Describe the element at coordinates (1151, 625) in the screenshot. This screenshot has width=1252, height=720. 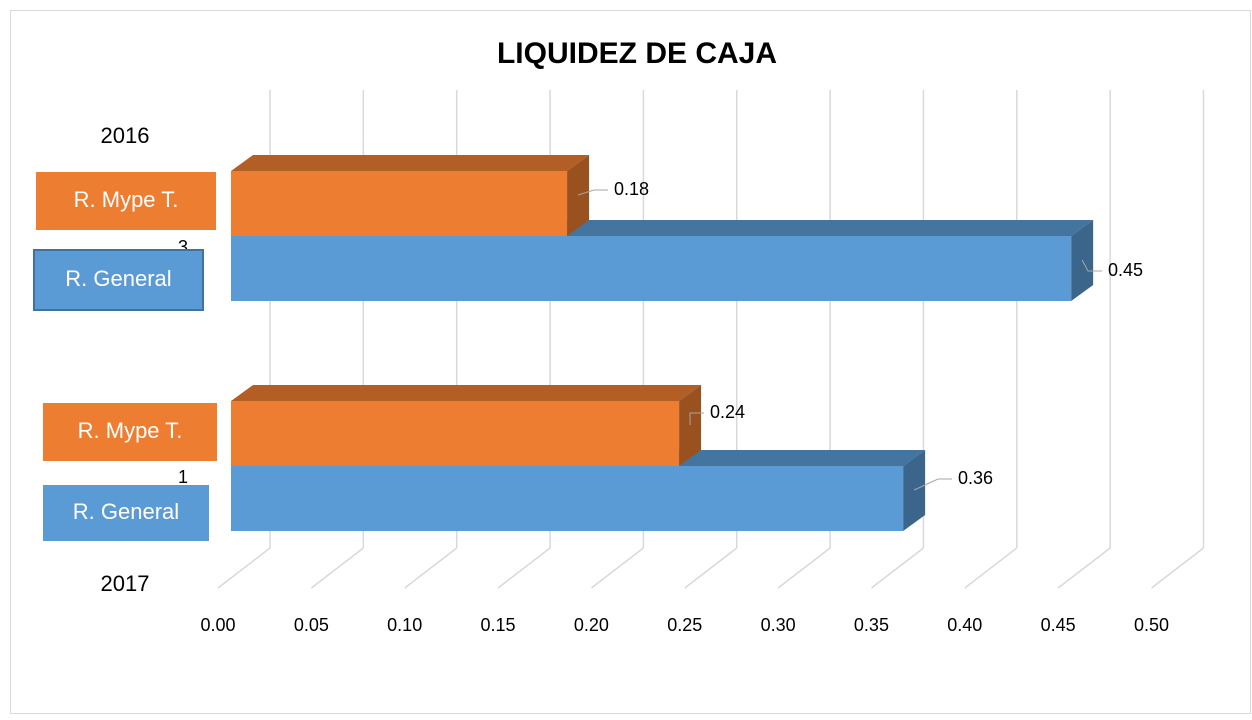
I see `x-tick-label: 0.50` at that location.